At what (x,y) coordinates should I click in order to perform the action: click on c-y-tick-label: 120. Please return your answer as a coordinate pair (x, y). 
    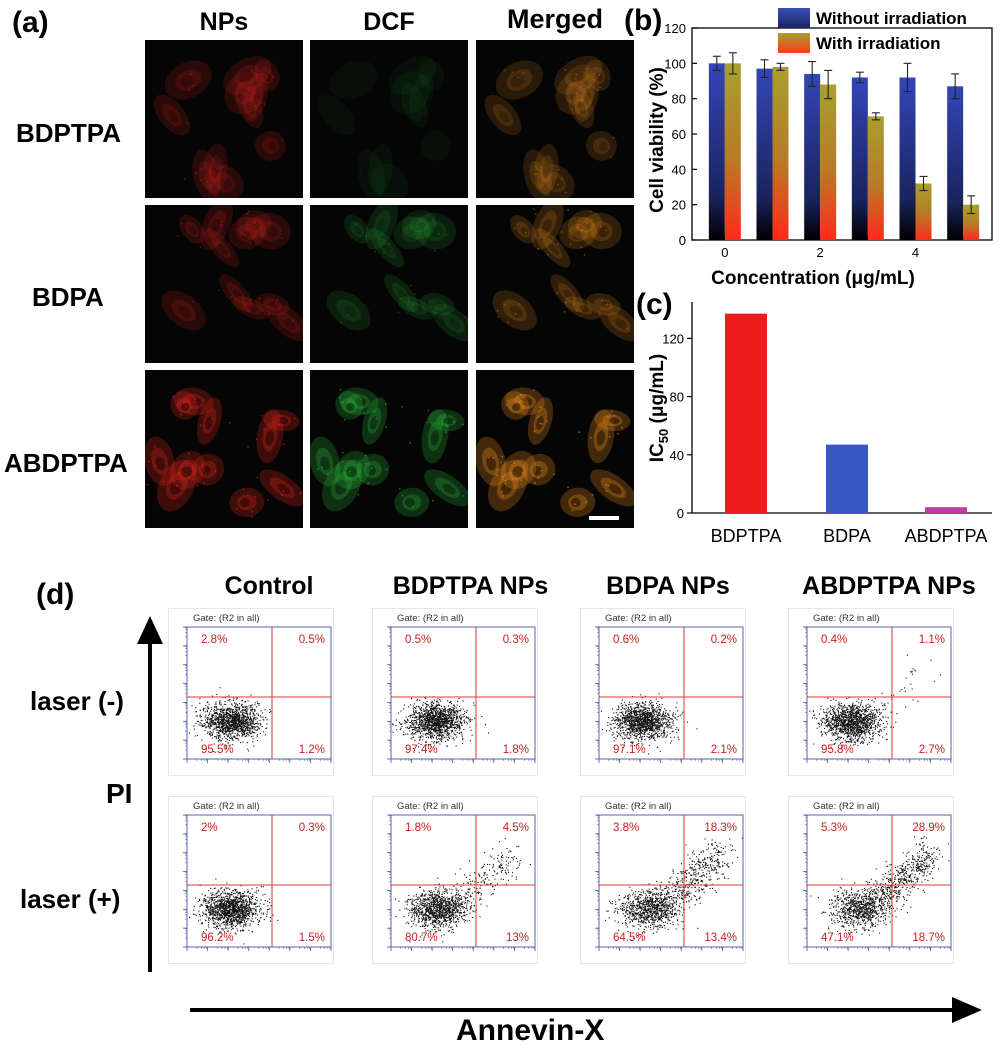
    Looking at the image, I should click on (673, 338).